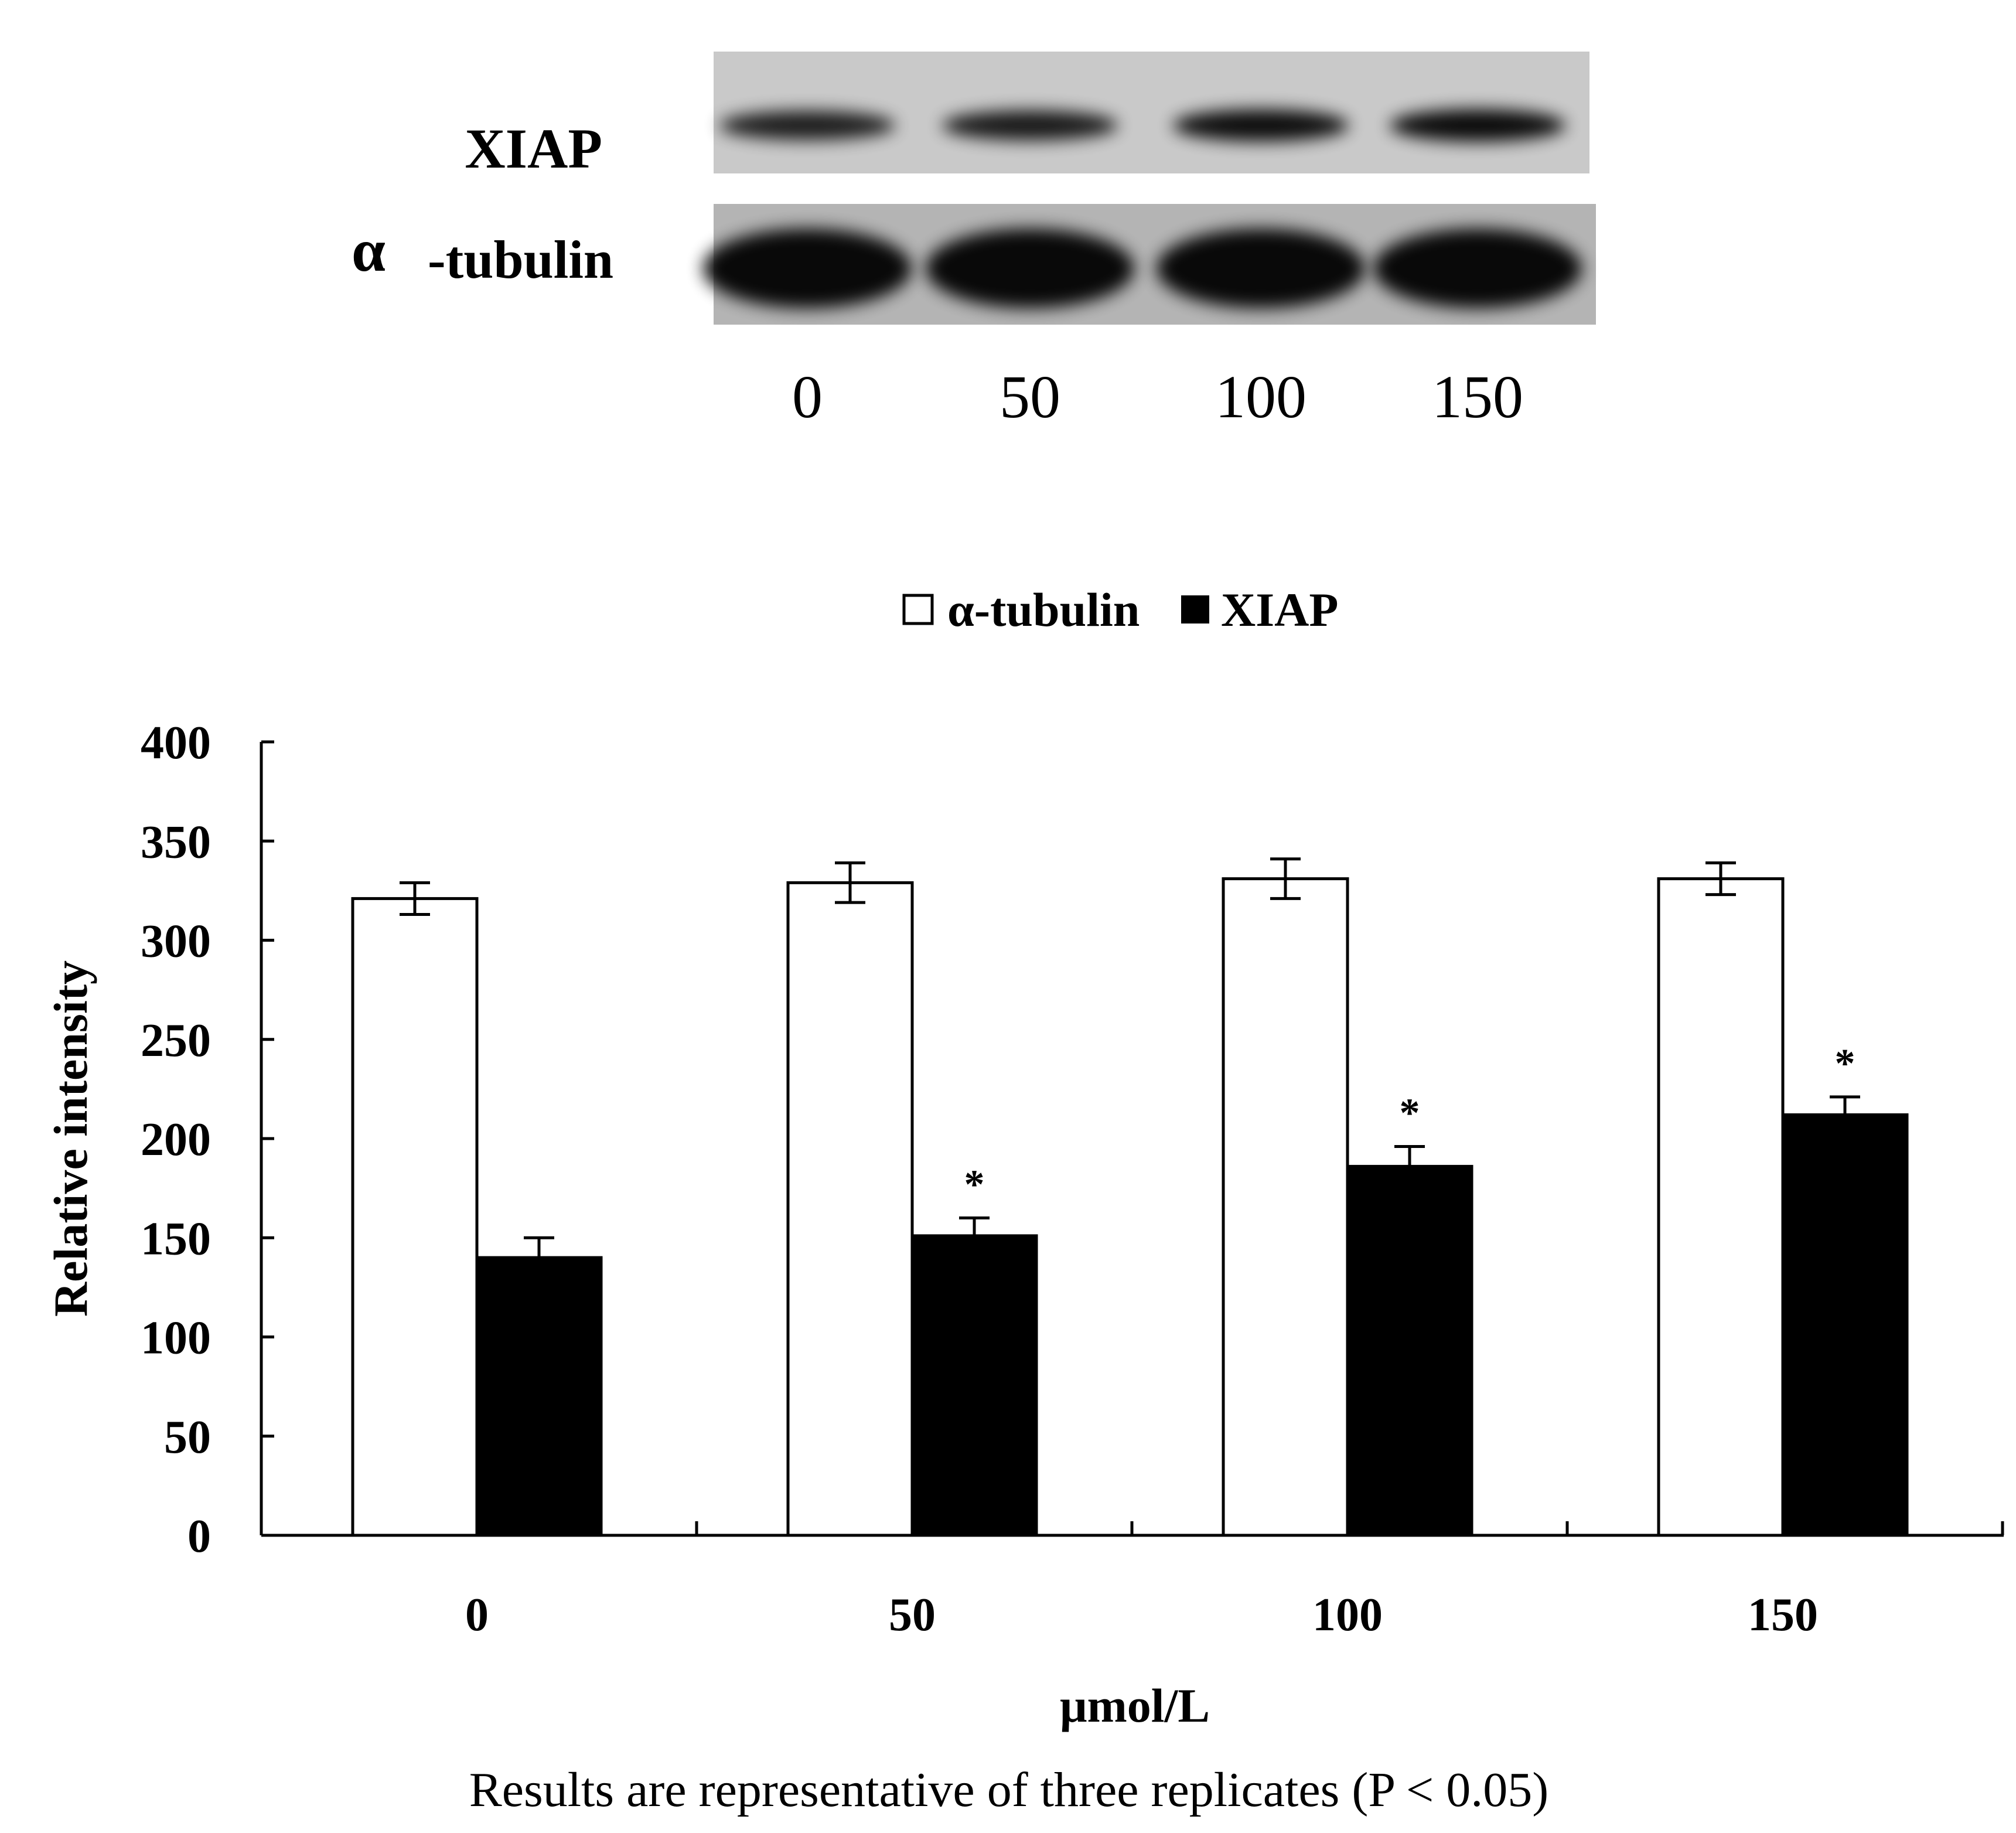 Image resolution: width=2016 pixels, height=1833 pixels. What do you see at coordinates (1261, 397) in the screenshot?
I see `blot-lane-label: 100` at bounding box center [1261, 397].